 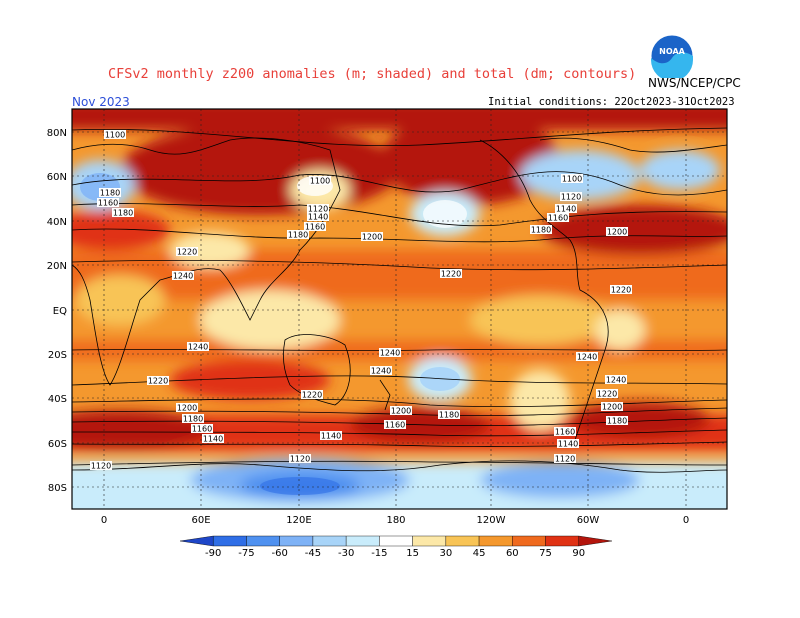 What do you see at coordinates (57, 311) in the screenshot?
I see `latitude-axis: 80N 60N 40N 20N EQ 20S 40S 60S 80S` at bounding box center [57, 311].